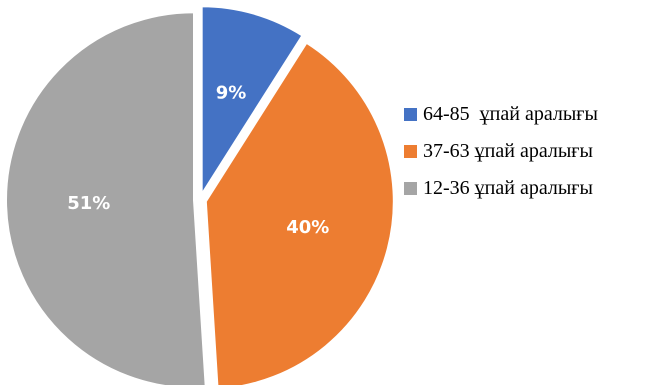 This screenshot has width=670, height=385. What do you see at coordinates (231, 93) in the screenshot?
I see `pie-data-label: 9%` at bounding box center [231, 93].